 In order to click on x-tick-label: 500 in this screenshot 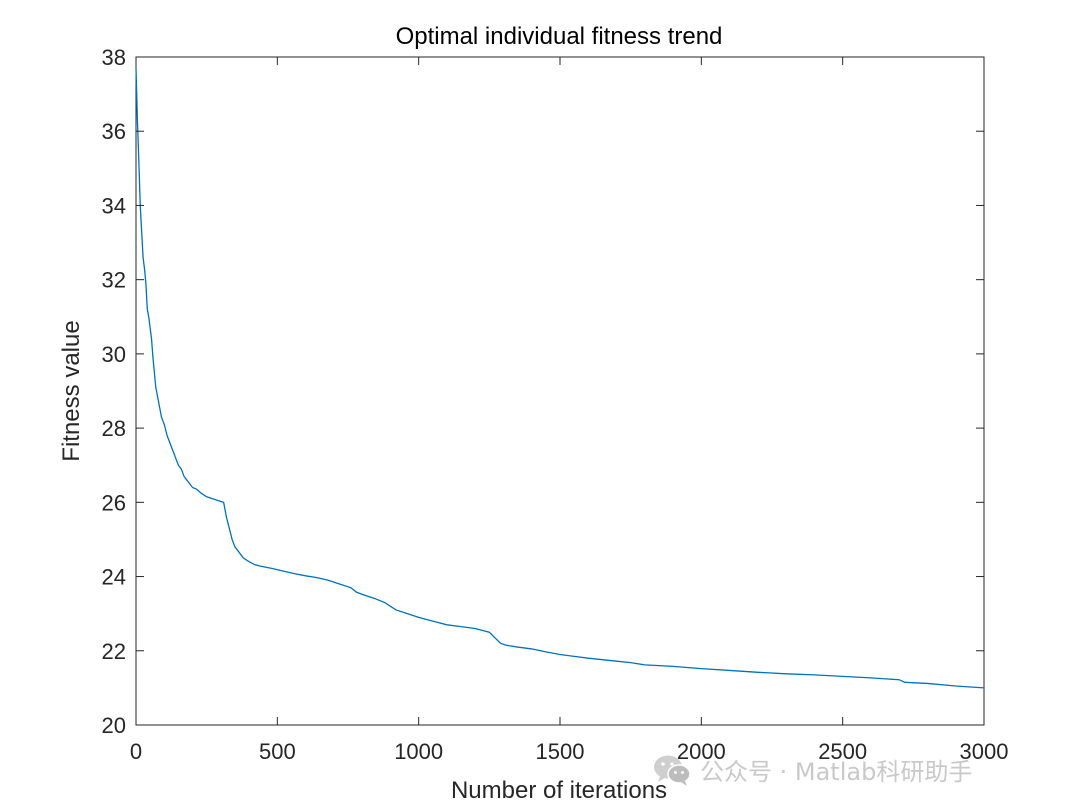, I will do `click(277, 751)`.